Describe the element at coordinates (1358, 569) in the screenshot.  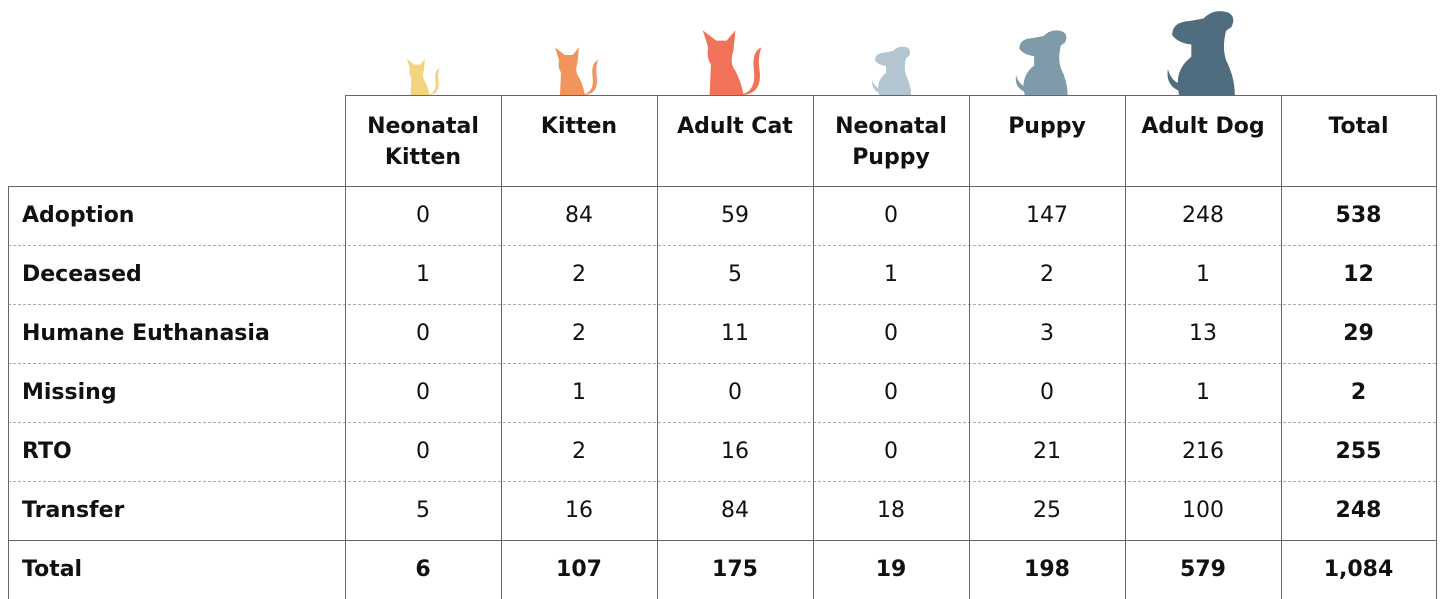
I see `row-total: 1,084` at that location.